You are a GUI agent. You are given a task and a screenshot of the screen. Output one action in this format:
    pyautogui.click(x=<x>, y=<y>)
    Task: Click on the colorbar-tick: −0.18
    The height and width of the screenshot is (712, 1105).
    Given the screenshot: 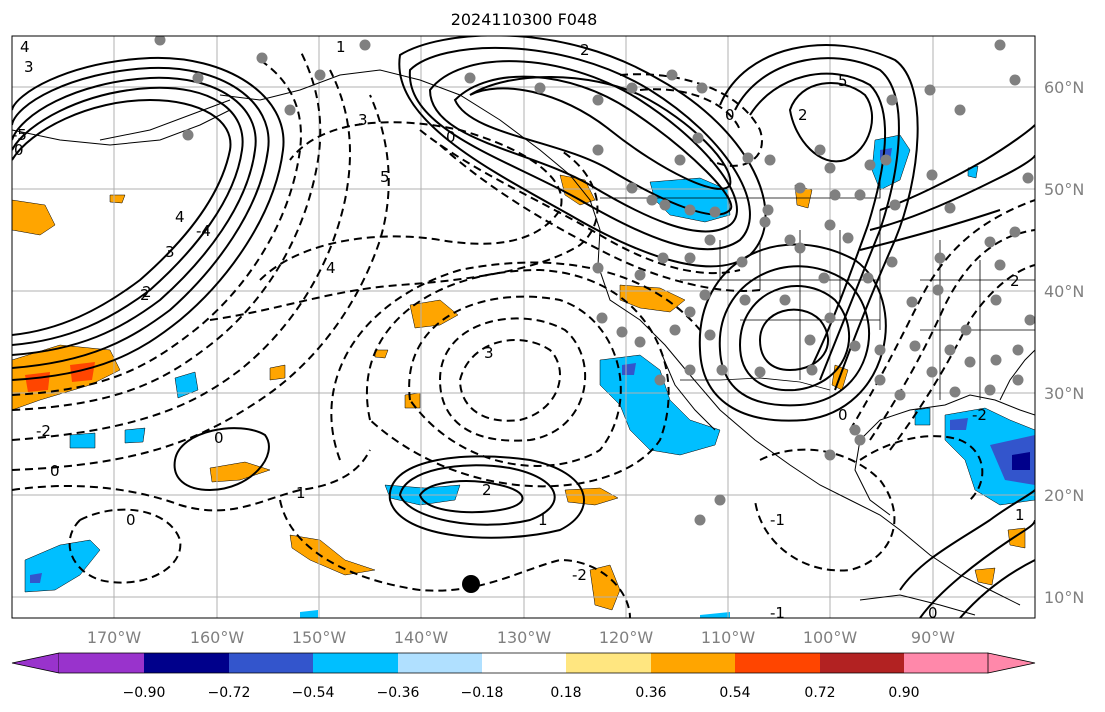 What is the action you would take?
    pyautogui.click(x=482, y=693)
    